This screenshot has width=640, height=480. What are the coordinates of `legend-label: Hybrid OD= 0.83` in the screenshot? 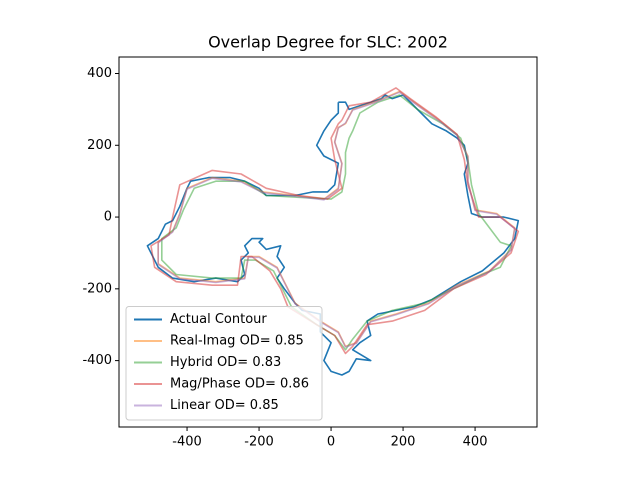 It's located at (225, 362).